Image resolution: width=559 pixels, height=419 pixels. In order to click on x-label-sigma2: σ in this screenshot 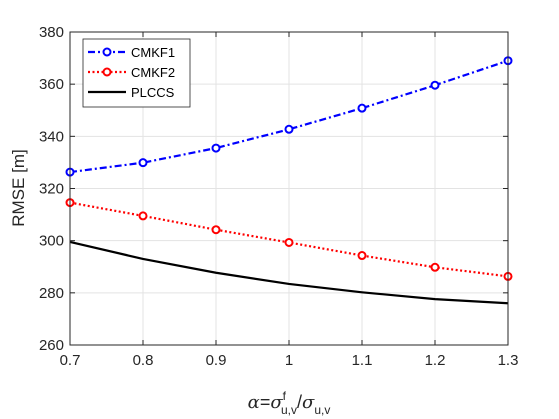, I will do `click(308, 402)`.